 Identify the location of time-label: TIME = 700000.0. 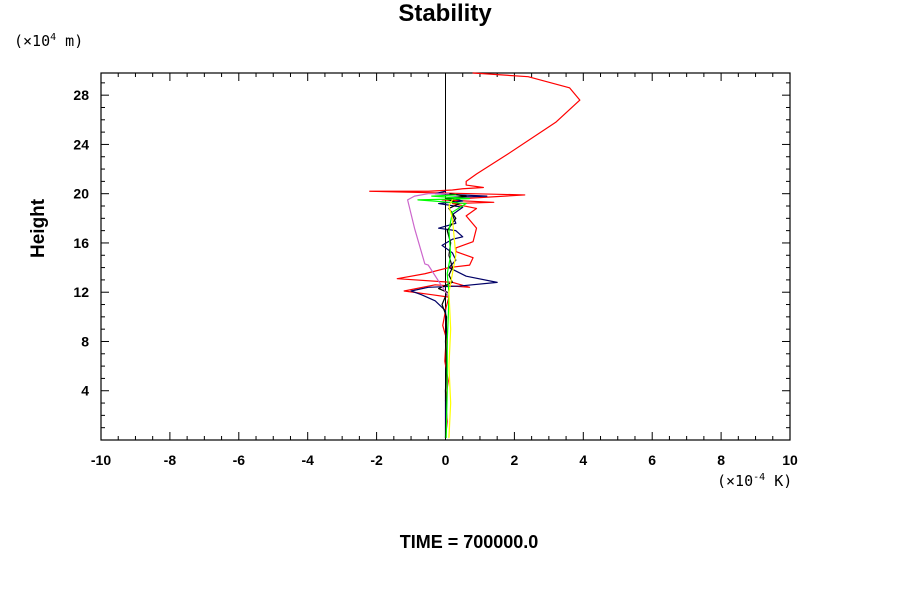
(469, 542).